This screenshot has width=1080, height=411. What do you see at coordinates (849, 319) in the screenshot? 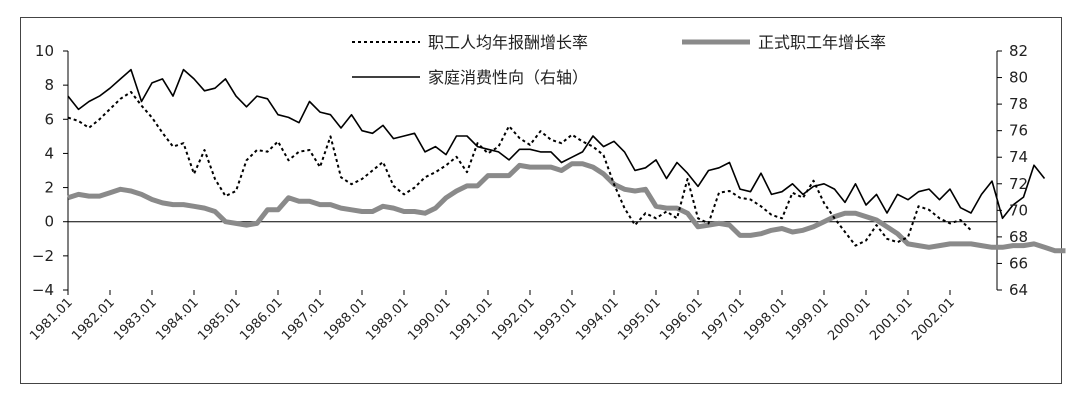
I see `x-tick-label: 2000.01` at bounding box center [849, 319].